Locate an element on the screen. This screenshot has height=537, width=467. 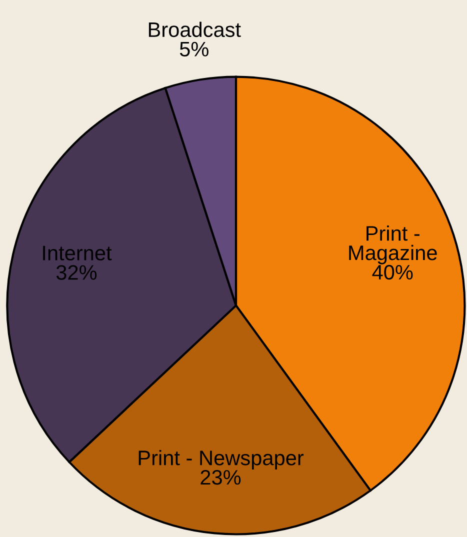
data-label: 32% is located at coordinates (76, 272).